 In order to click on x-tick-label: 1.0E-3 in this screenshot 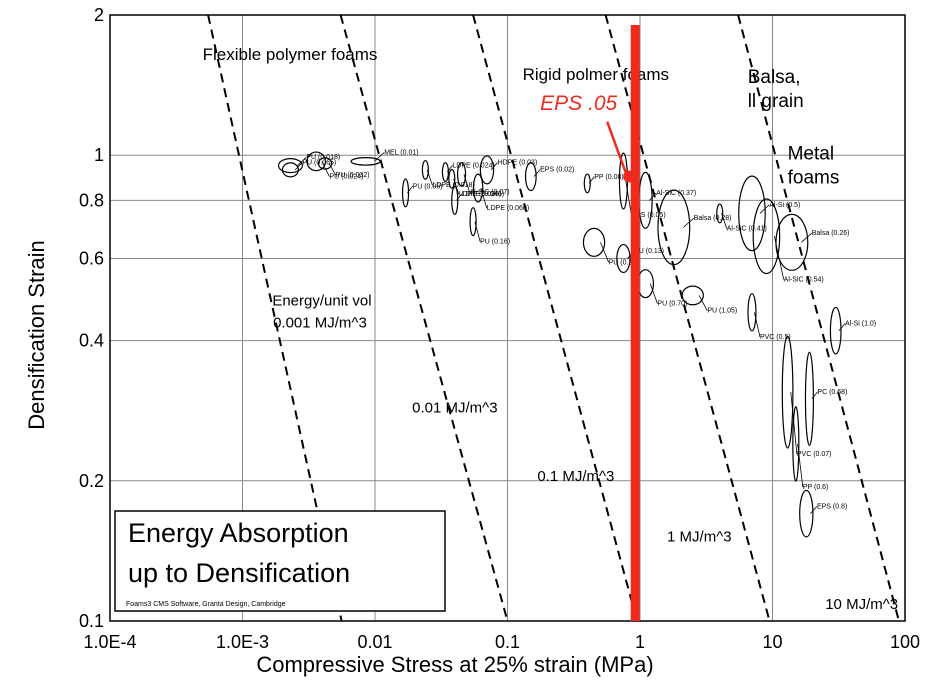, I will do `click(242, 642)`.